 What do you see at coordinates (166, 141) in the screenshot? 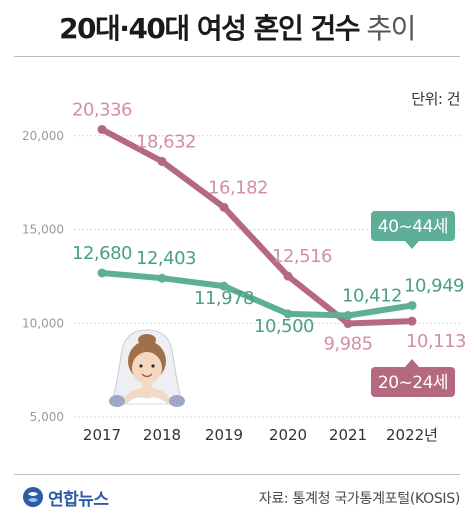
I see `data-label: 18,632` at bounding box center [166, 141].